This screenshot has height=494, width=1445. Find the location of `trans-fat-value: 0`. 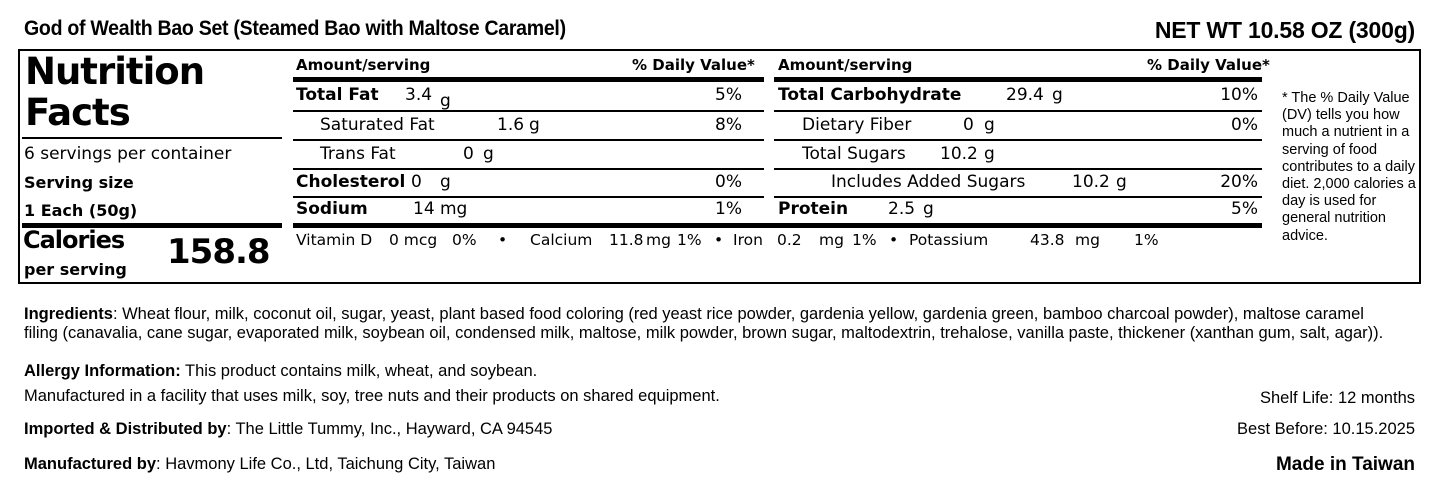

trans-fat-value: 0 is located at coordinates (468, 154).